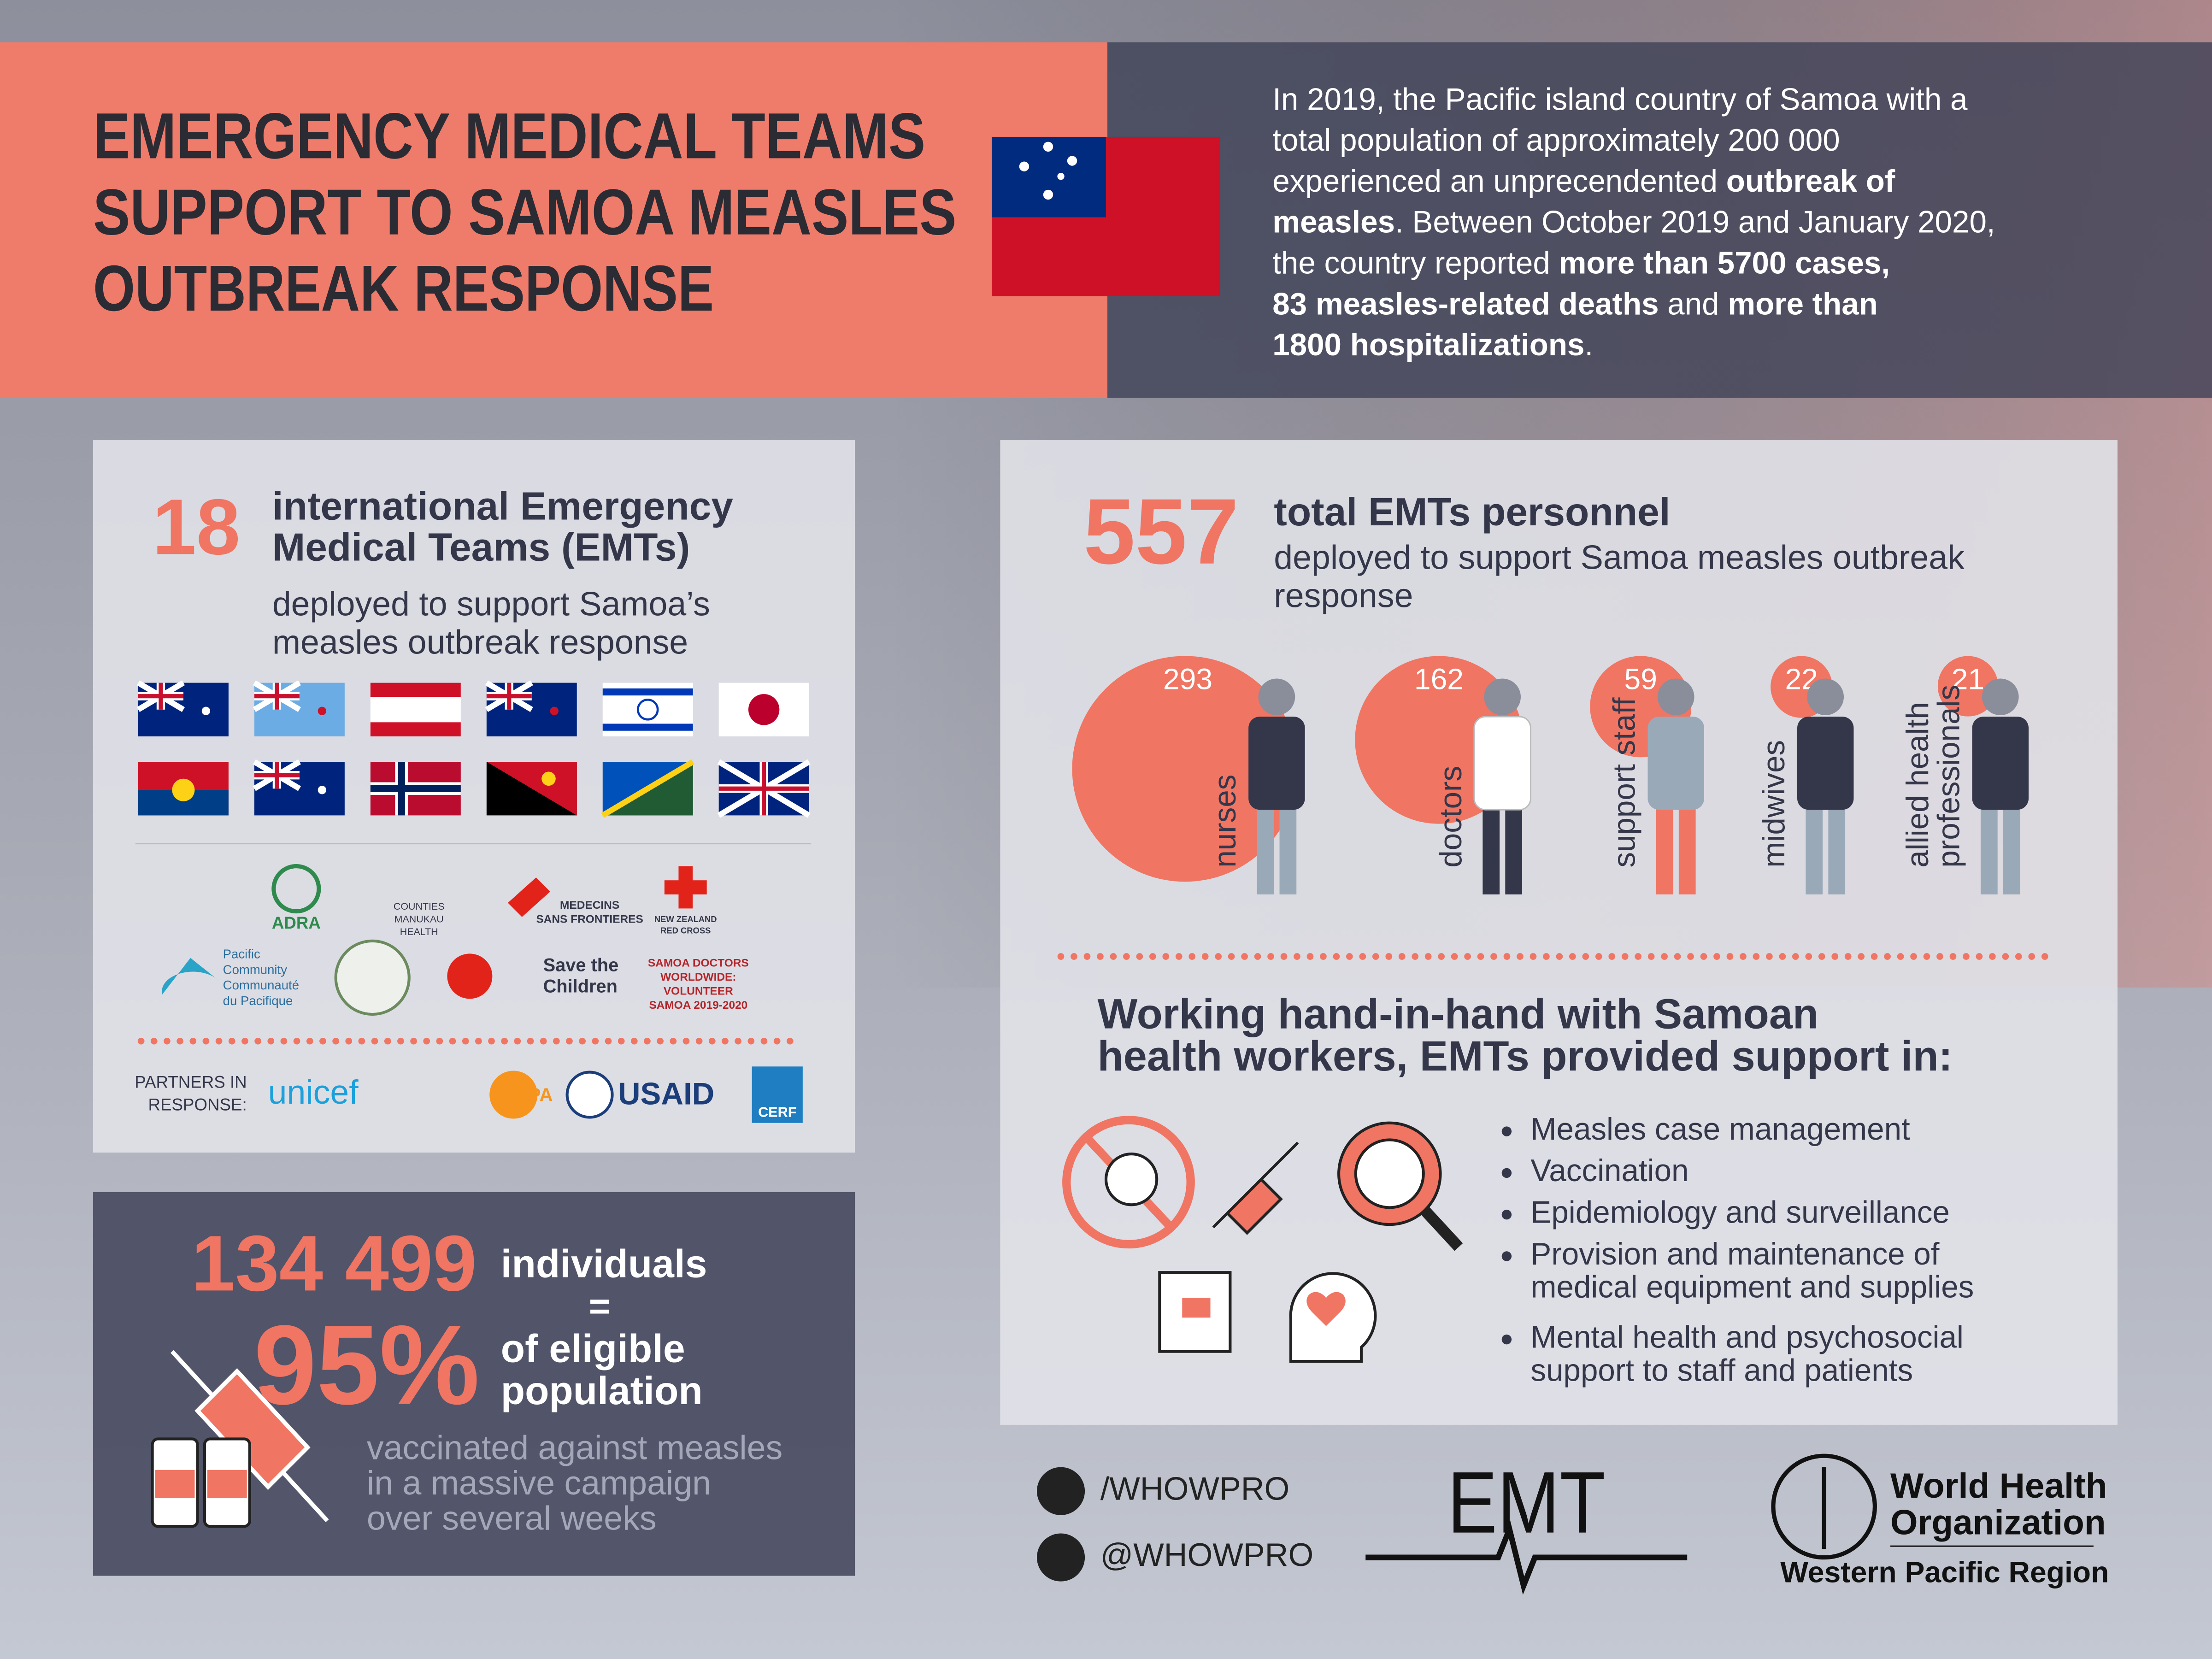 Image resolution: width=2212 pixels, height=1659 pixels. Describe the element at coordinates (1640, 679) in the screenshot. I see `role-count: 59` at that location.